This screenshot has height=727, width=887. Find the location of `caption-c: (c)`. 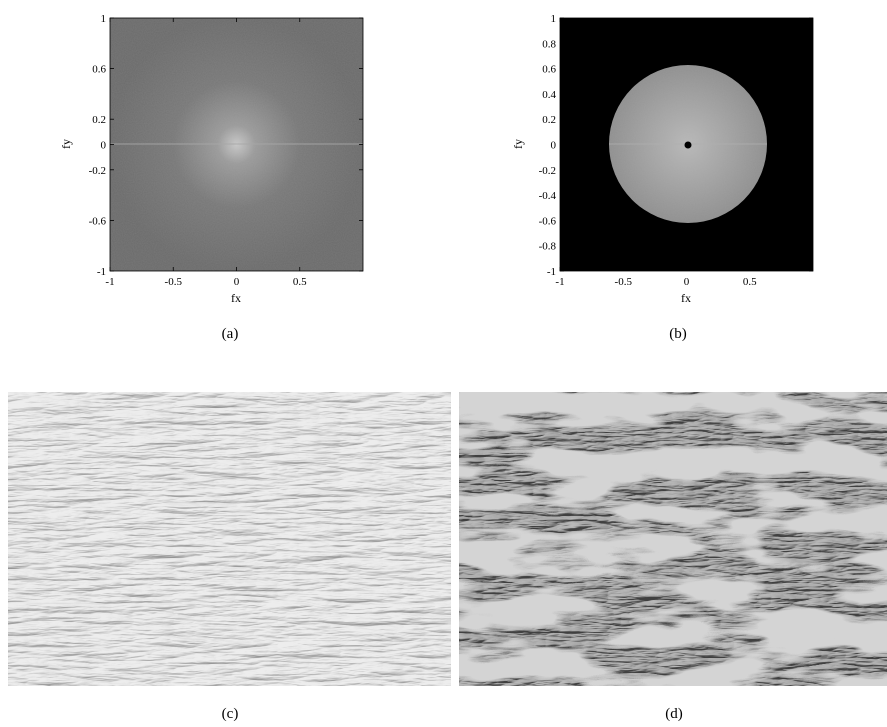

caption-c: (c) is located at coordinates (230, 714).